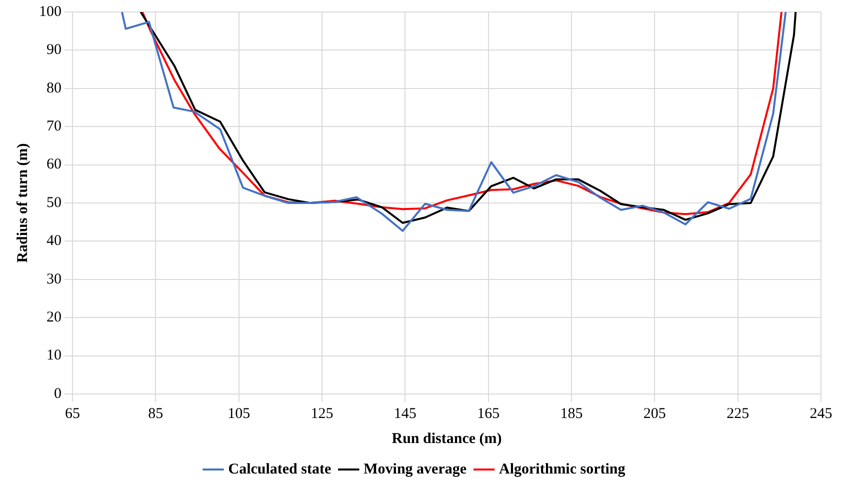 The width and height of the screenshot is (841, 492). I want to click on y-tick-label: 30, so click(54, 279).